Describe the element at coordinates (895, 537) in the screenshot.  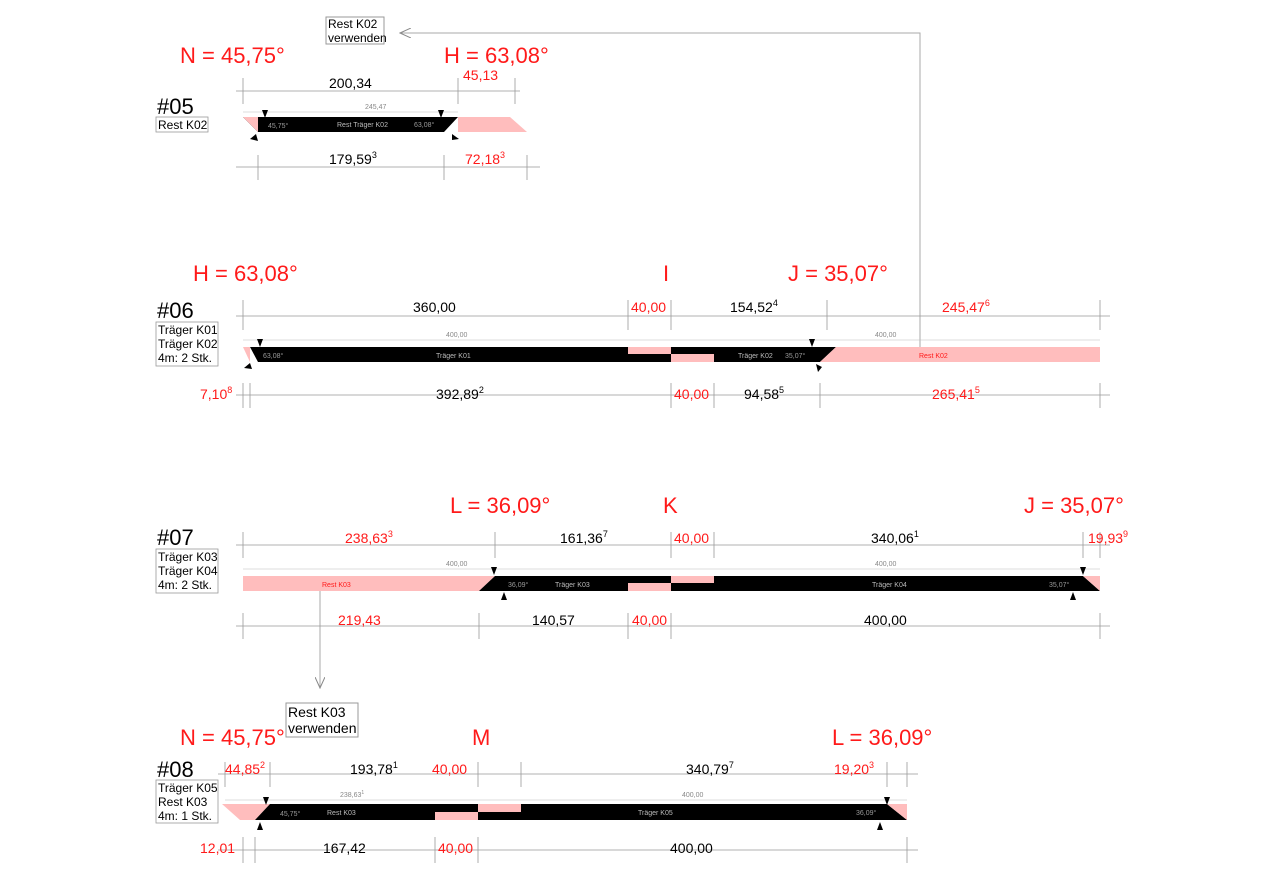
I see `dim-top: 340,061` at that location.